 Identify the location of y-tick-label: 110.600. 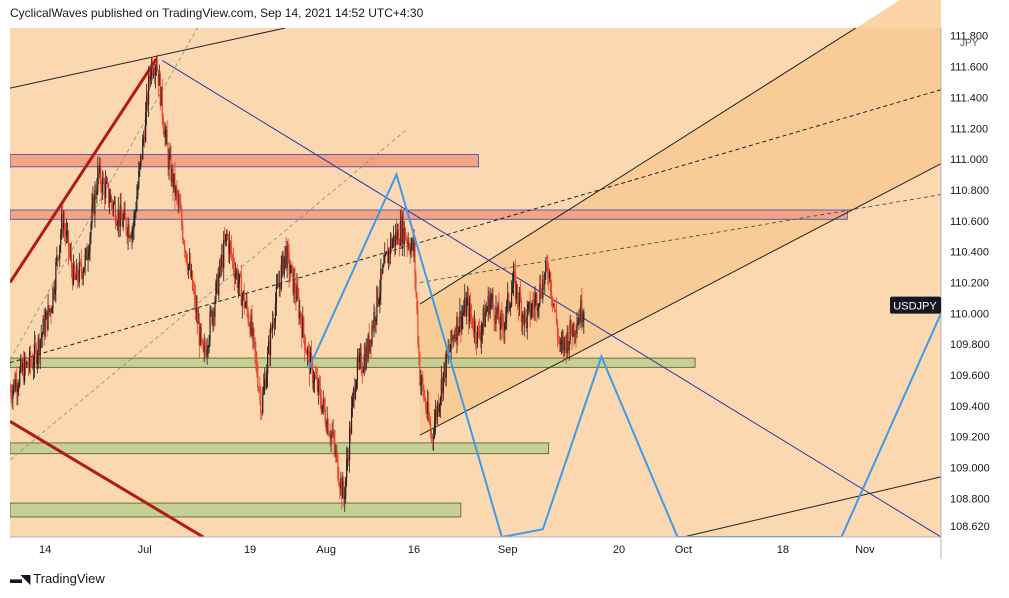
(969, 222).